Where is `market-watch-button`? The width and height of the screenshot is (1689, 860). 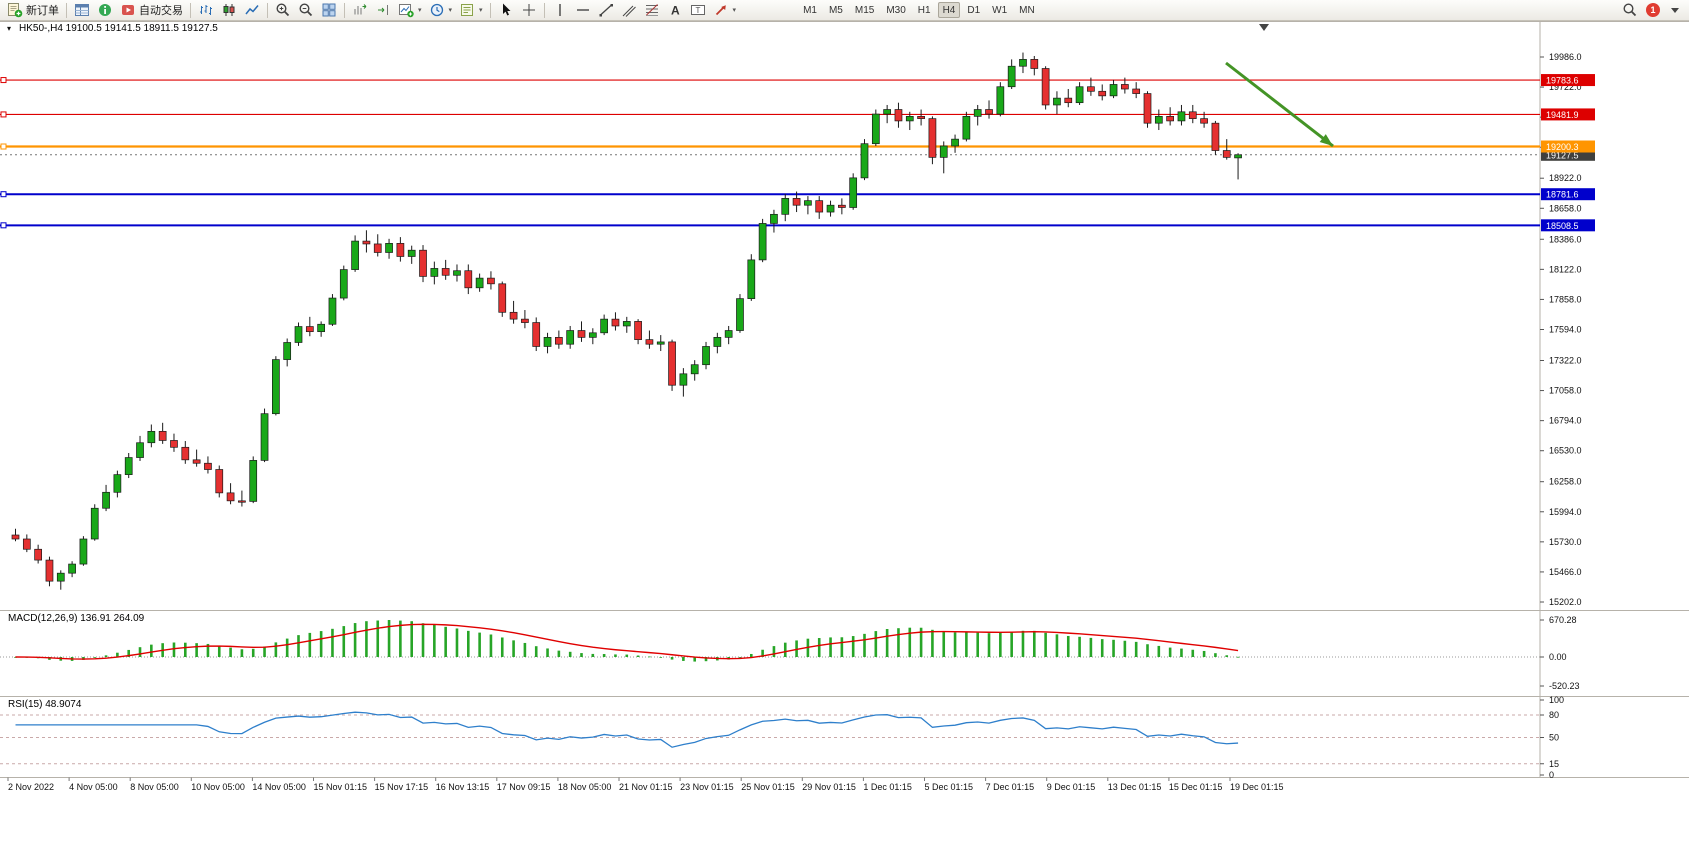 market-watch-button is located at coordinates (82, 10).